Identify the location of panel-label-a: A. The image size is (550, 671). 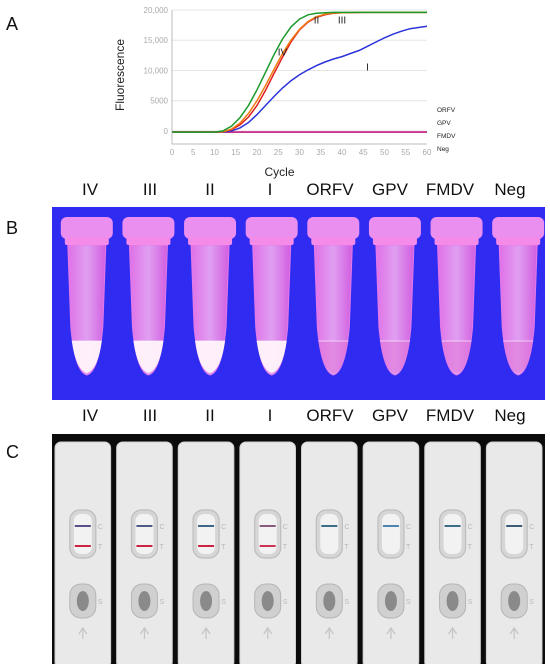
(12, 24).